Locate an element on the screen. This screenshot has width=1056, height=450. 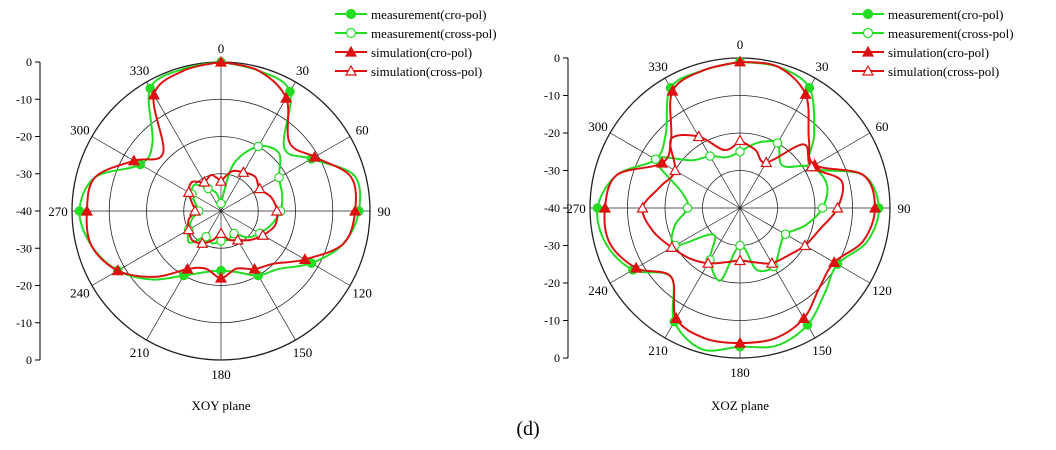
radial-tick-label: -40 is located at coordinates (24, 211).